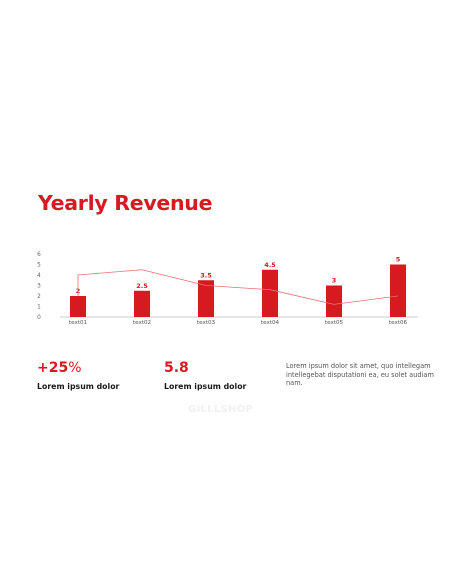  I want to click on y-tick-label: 5, so click(39, 266).